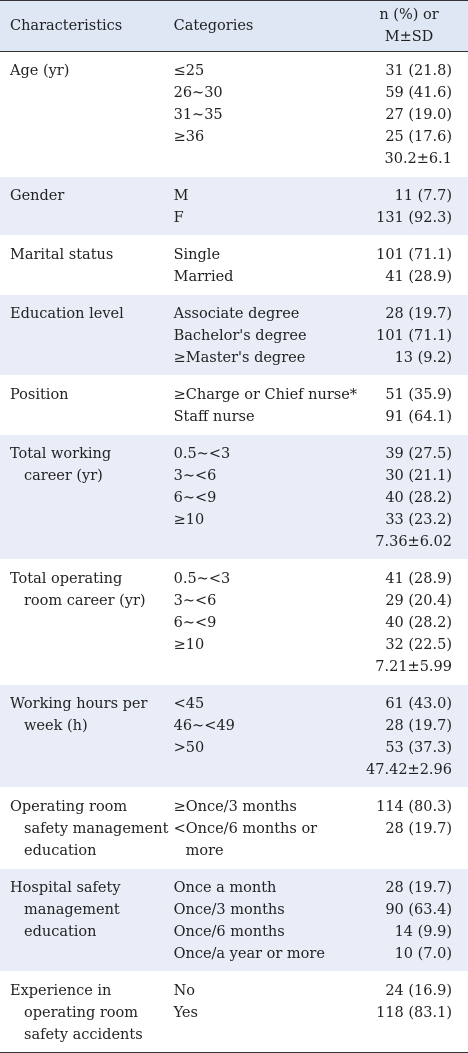 This screenshot has width=468, height=1053. Describe the element at coordinates (235, 807) in the screenshot. I see `category-text: ≥Once/3 months` at that location.